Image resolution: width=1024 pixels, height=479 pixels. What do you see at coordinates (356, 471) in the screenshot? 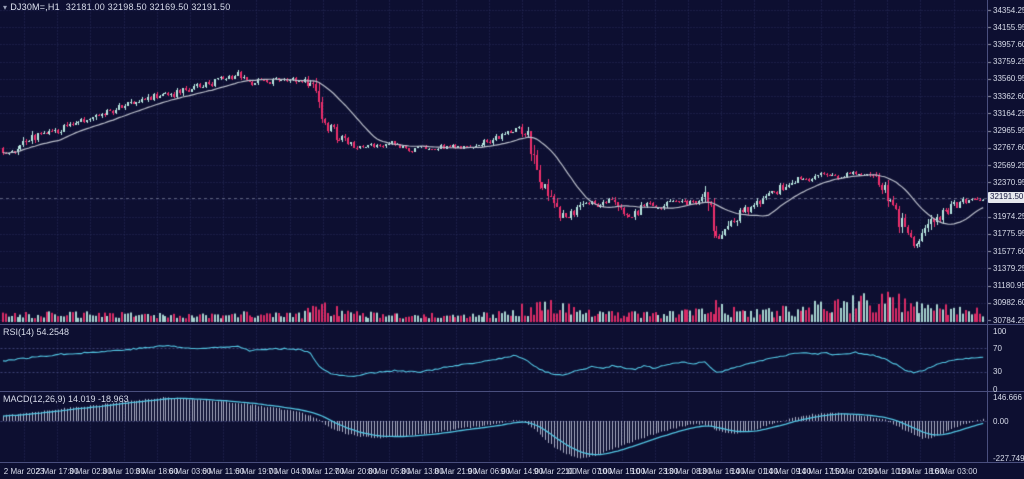
I see `time-axis-label: 7 Mar 20:00` at bounding box center [356, 471].